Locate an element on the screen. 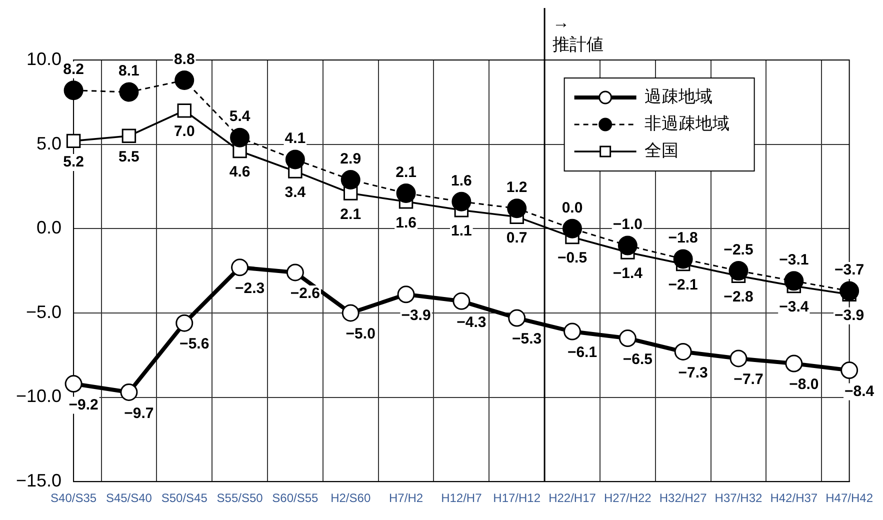  legend-label: 過疎地域 is located at coordinates (678, 96).